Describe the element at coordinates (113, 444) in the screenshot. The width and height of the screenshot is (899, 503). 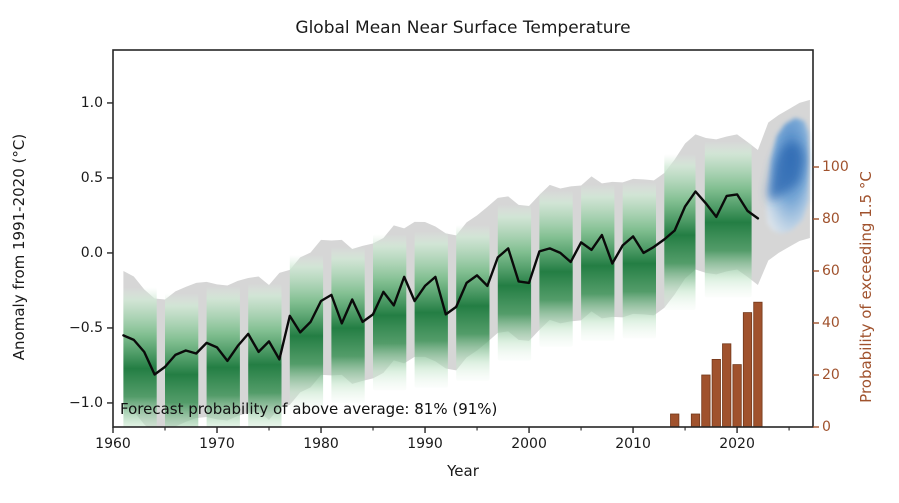
I see `x-tick-label: 1960` at that location.